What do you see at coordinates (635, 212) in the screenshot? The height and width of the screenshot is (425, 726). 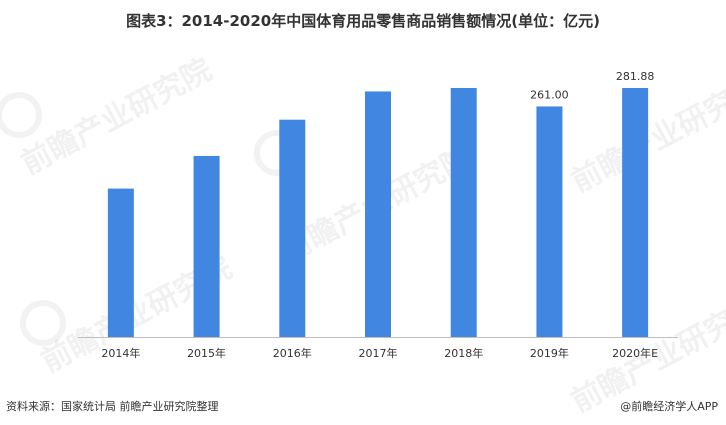 I see `bar-2020年E` at bounding box center [635, 212].